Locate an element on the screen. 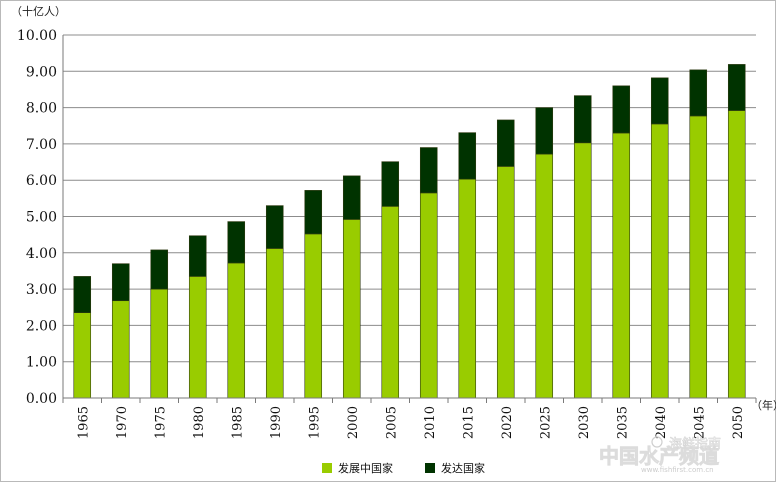 The width and height of the screenshot is (776, 483). legend-label-developing: 发展中国家 is located at coordinates (365, 468).